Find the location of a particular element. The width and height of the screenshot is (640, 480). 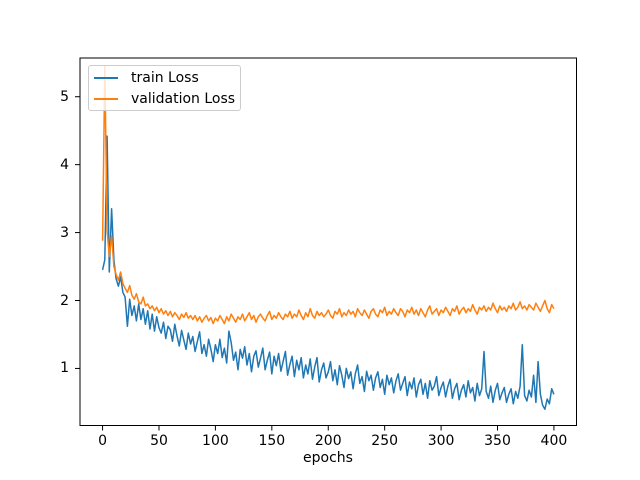

y-tick-label: 5 is located at coordinates (64, 96).